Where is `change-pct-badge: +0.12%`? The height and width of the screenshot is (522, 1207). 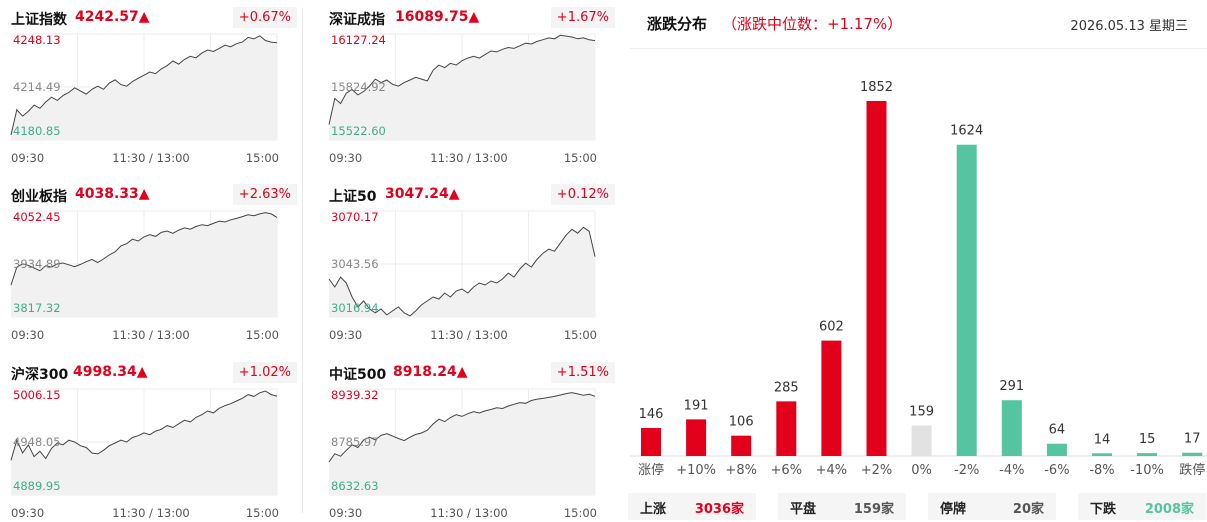 change-pct-badge: +0.12% is located at coordinates (582, 194).